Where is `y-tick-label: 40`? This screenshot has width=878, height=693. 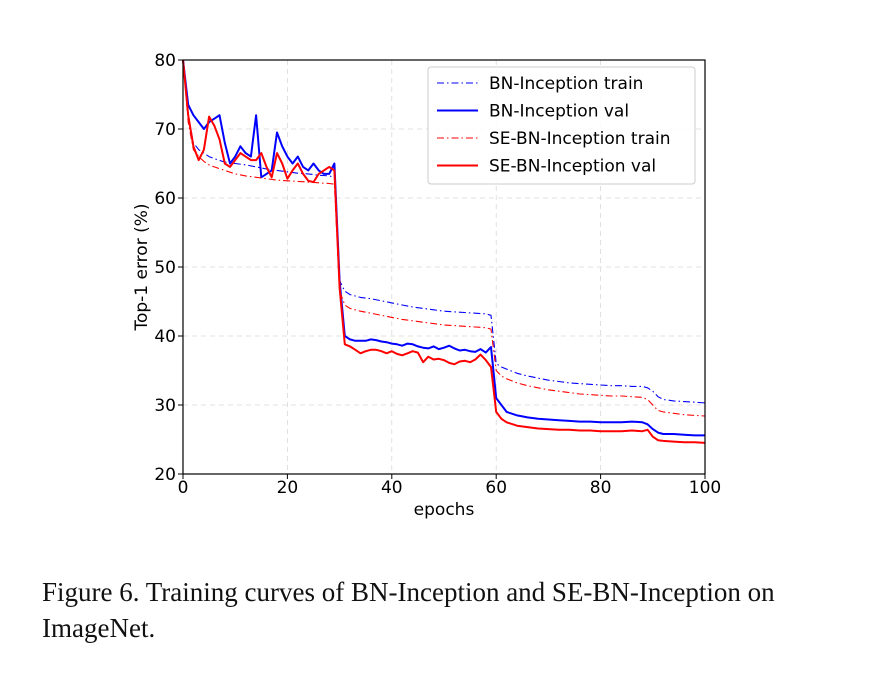
y-tick-label: 40 is located at coordinates (165, 337).